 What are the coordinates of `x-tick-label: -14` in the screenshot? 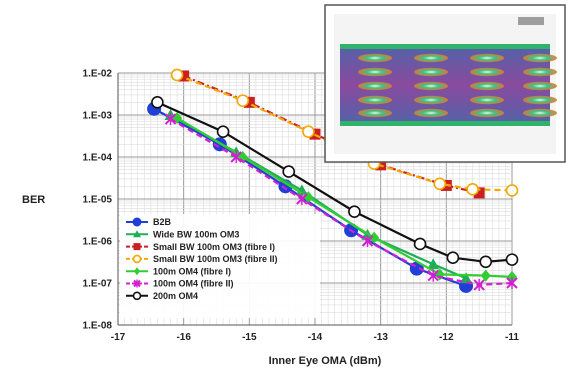 It's located at (315, 337).